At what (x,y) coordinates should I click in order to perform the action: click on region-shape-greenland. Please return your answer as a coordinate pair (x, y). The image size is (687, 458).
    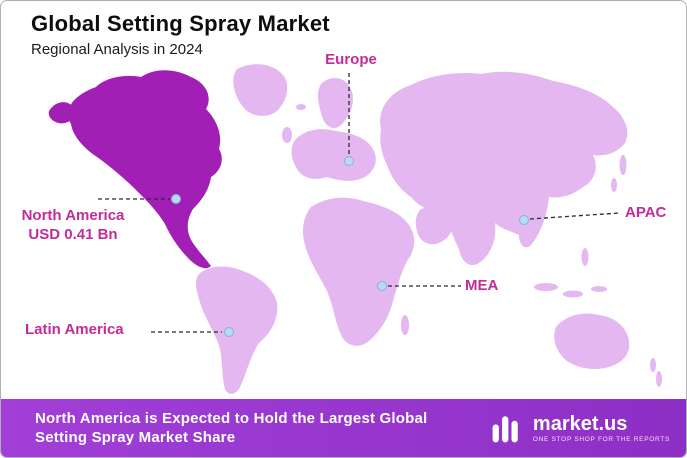
    Looking at the image, I should click on (260, 90).